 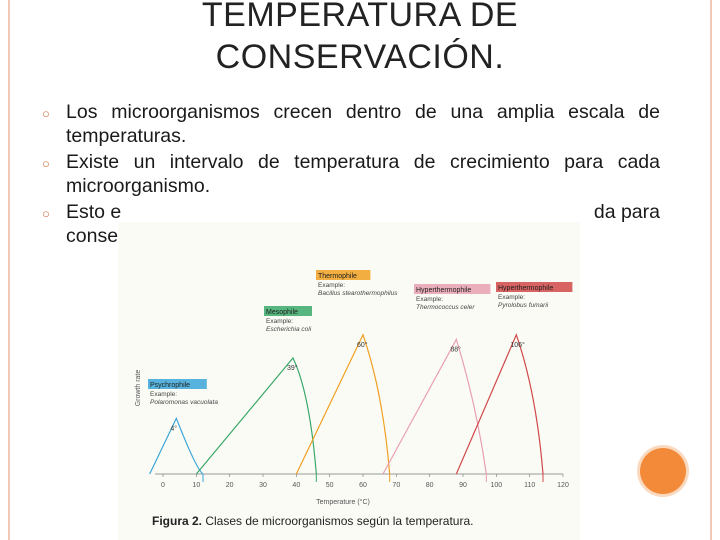 I want to click on x-tick-label: 70, so click(x=396, y=485).